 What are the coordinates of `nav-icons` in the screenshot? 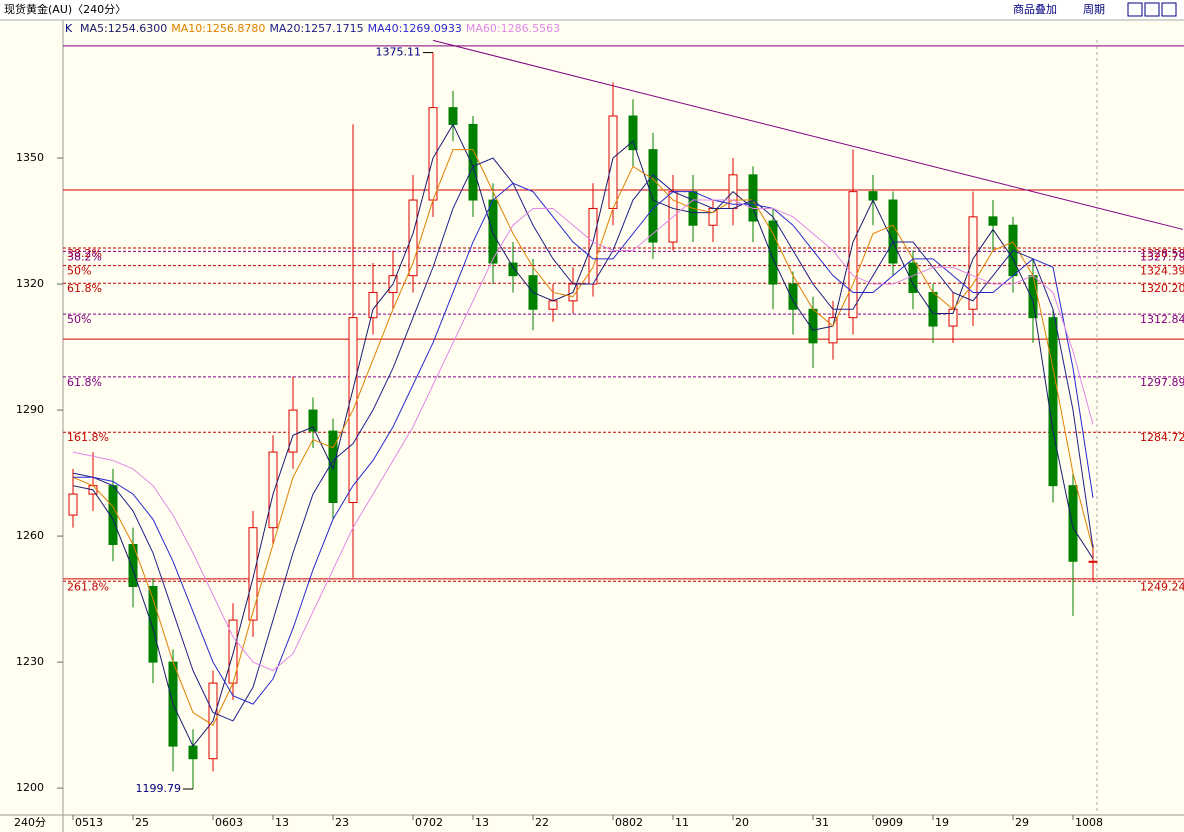 It's located at (1152, 9).